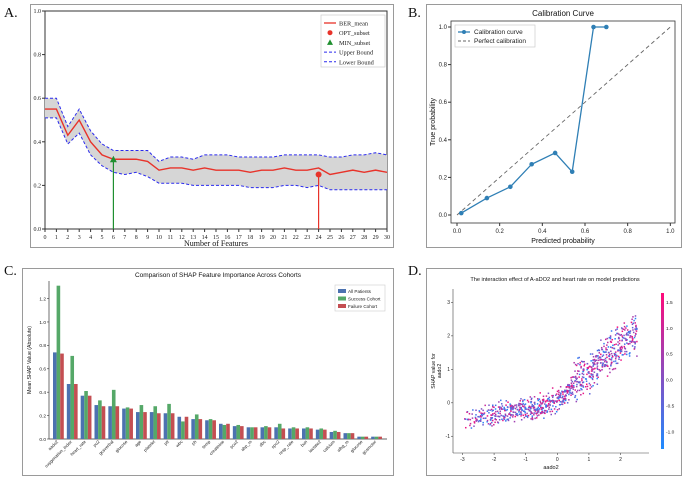  Describe the element at coordinates (360, 291) in the screenshot. I see `legend-label: All Patients` at that location.